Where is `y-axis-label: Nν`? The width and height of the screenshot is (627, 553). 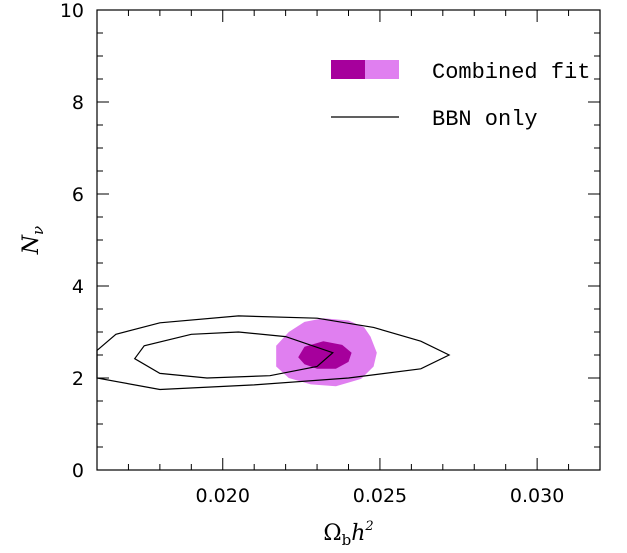
y-axis-label: Nν is located at coordinates (33, 240).